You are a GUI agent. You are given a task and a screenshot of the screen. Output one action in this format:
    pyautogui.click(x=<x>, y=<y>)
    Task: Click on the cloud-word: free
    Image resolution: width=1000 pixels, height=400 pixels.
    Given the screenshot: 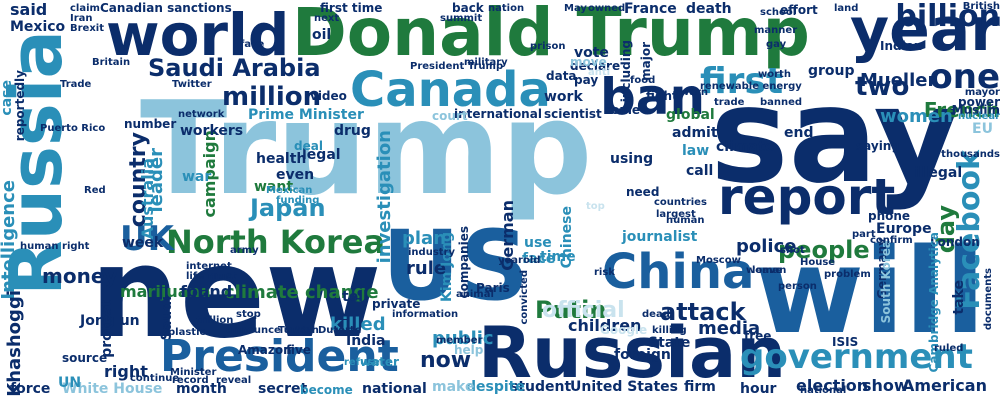 What is the action you would take?
    pyautogui.click(x=758, y=336)
    